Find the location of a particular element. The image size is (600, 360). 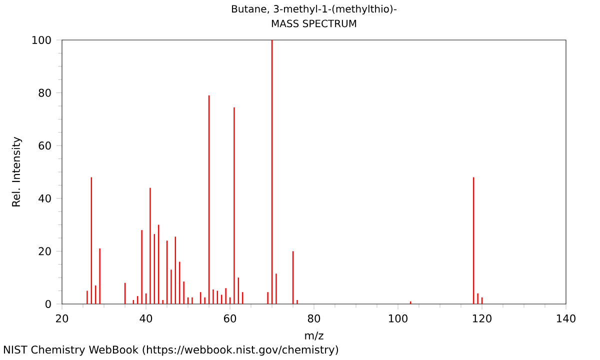

x-tick-label: 140 is located at coordinates (566, 318).